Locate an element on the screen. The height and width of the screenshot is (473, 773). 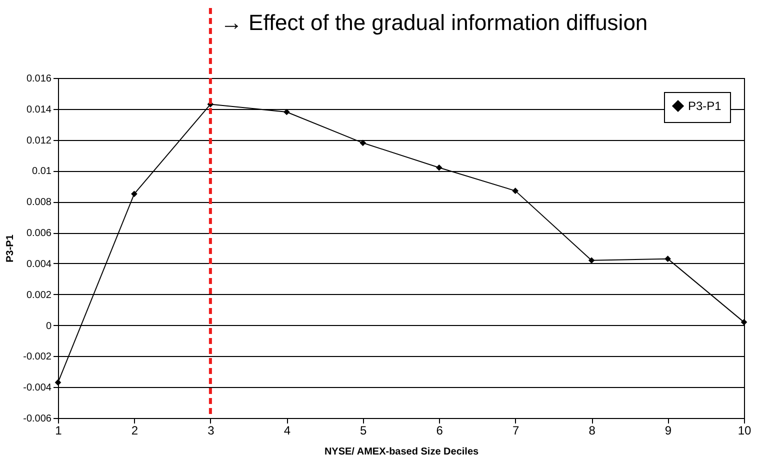
x-tick-label: 10 is located at coordinates (745, 431).